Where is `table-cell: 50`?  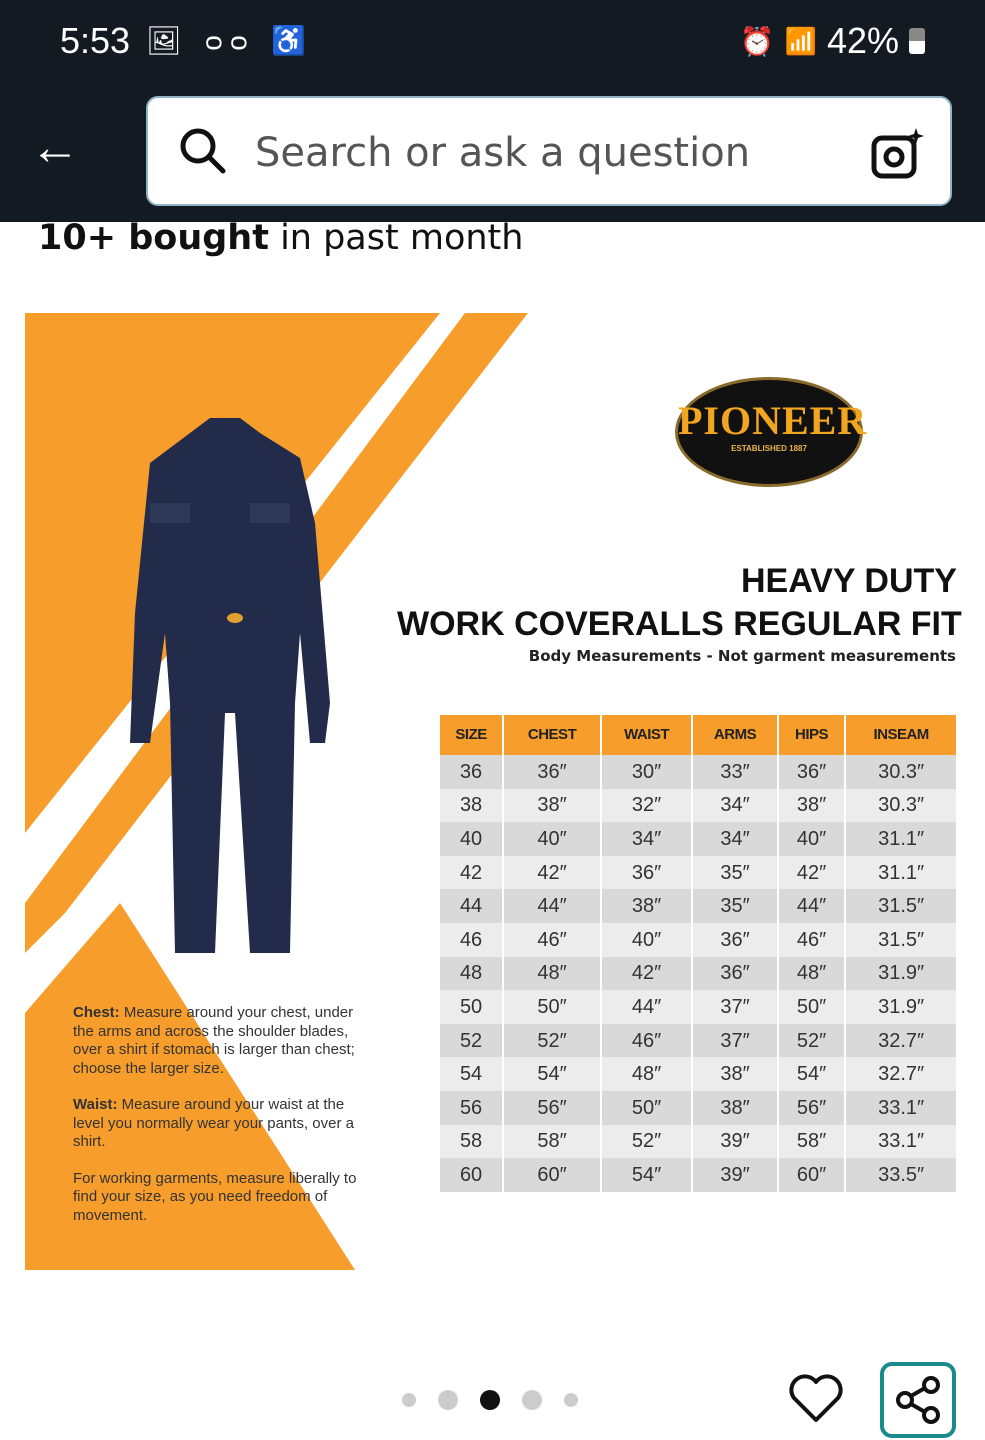
table-cell: 50 is located at coordinates (471, 1007).